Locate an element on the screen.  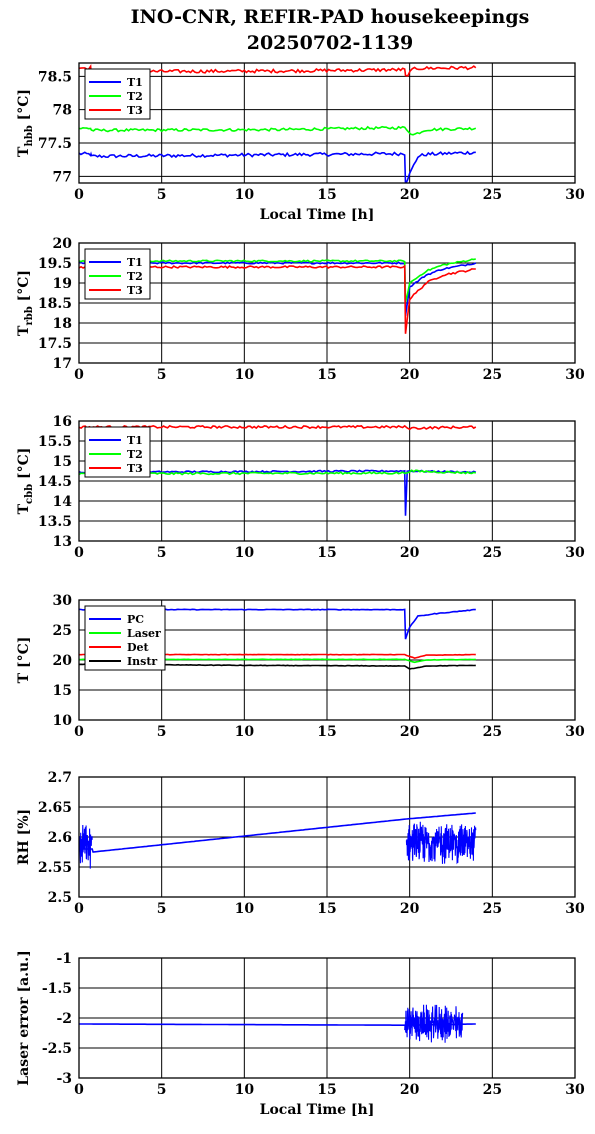
y-tick-label: 13.5 is located at coordinates (55, 522).